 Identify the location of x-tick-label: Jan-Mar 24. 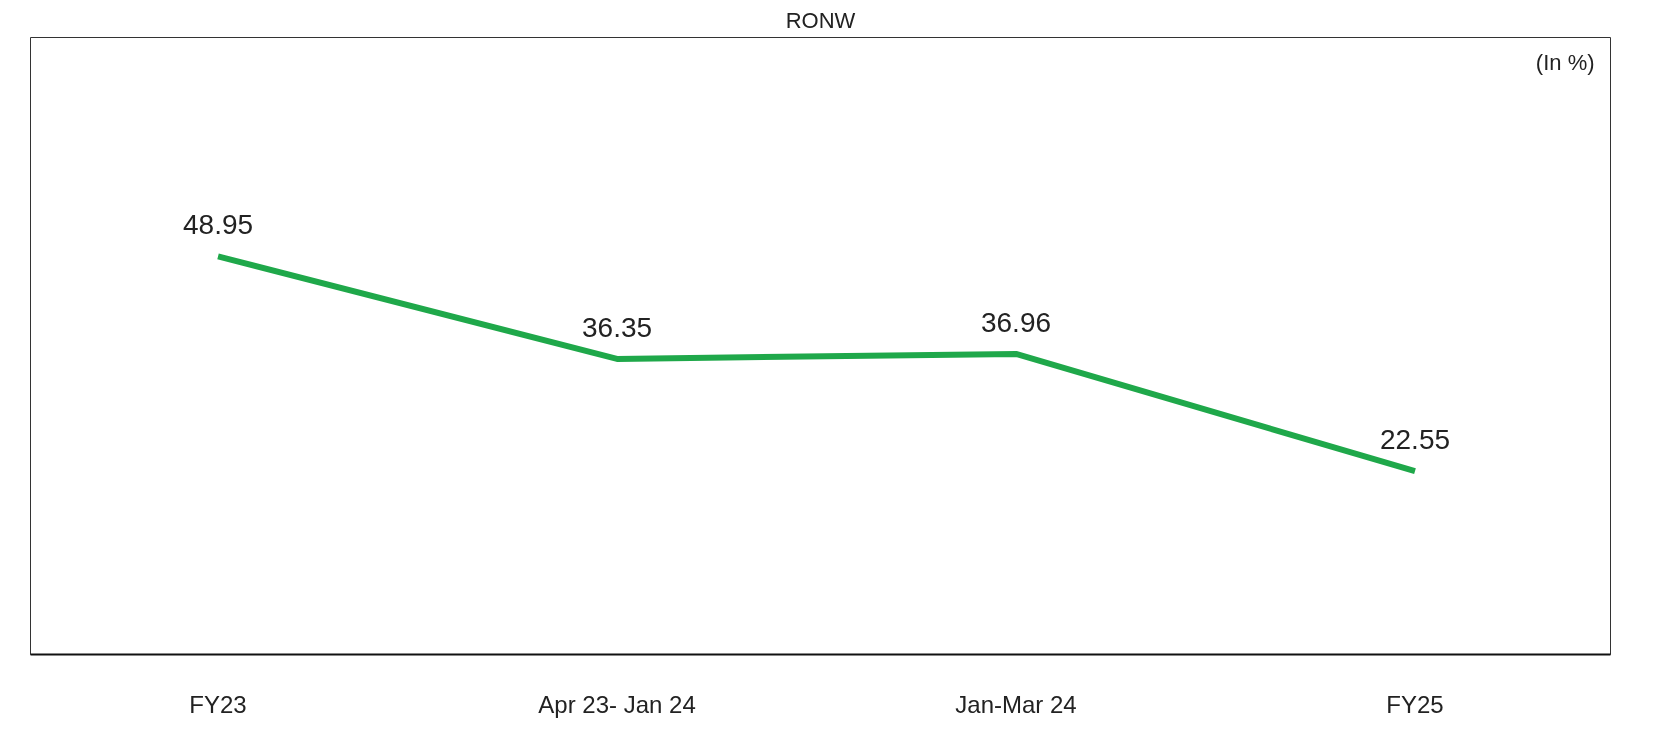
(1016, 704).